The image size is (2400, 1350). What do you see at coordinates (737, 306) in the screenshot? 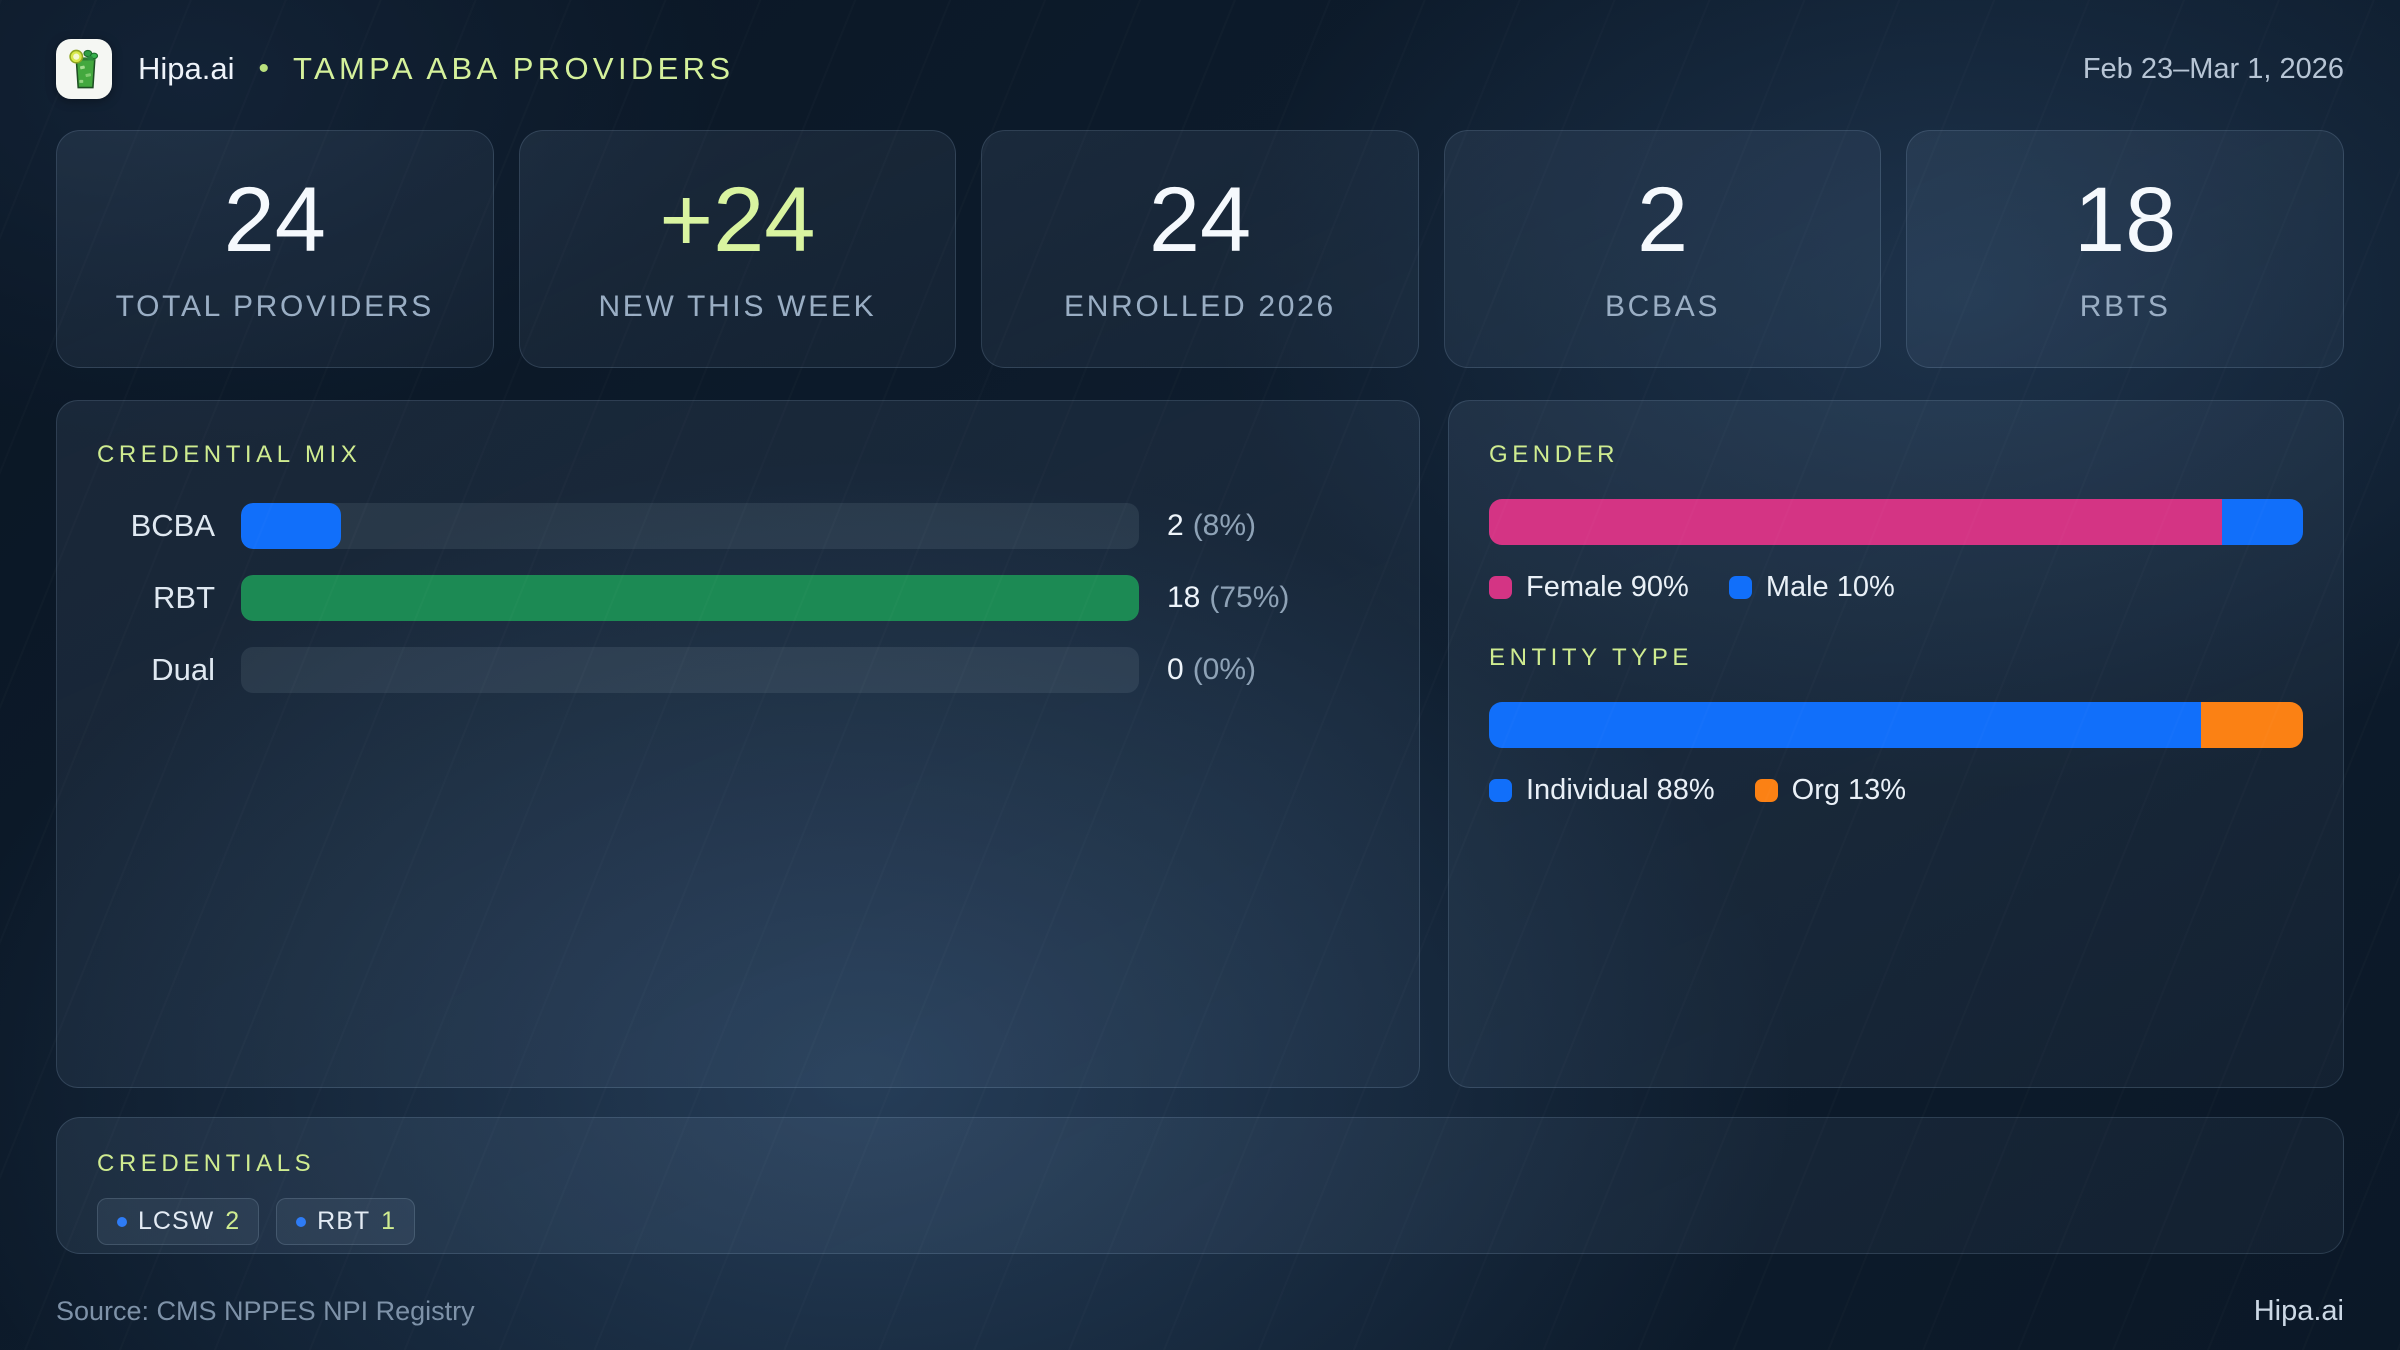
I see `stat-label: NEW THIS WEEK` at bounding box center [737, 306].